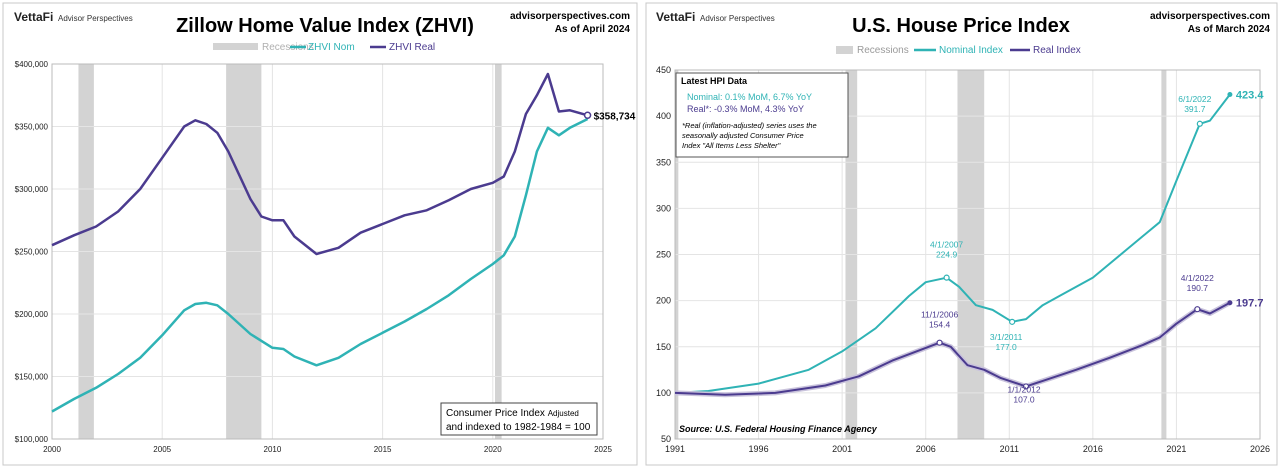 The image size is (1280, 474). What do you see at coordinates (32, 439) in the screenshot?
I see `ch0-y-tick-label: $100,000` at bounding box center [32, 439].